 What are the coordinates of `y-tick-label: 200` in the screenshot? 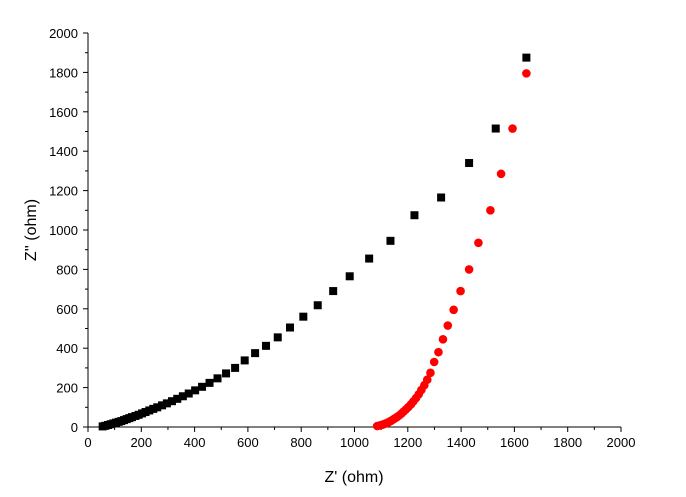 It's located at (67, 388).